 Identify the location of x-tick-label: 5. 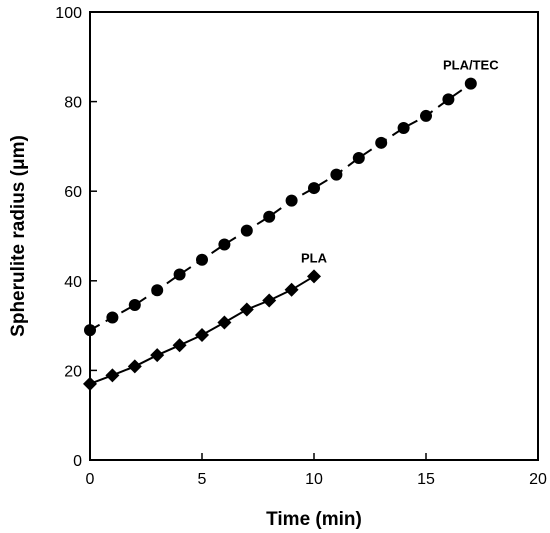
(202, 479).